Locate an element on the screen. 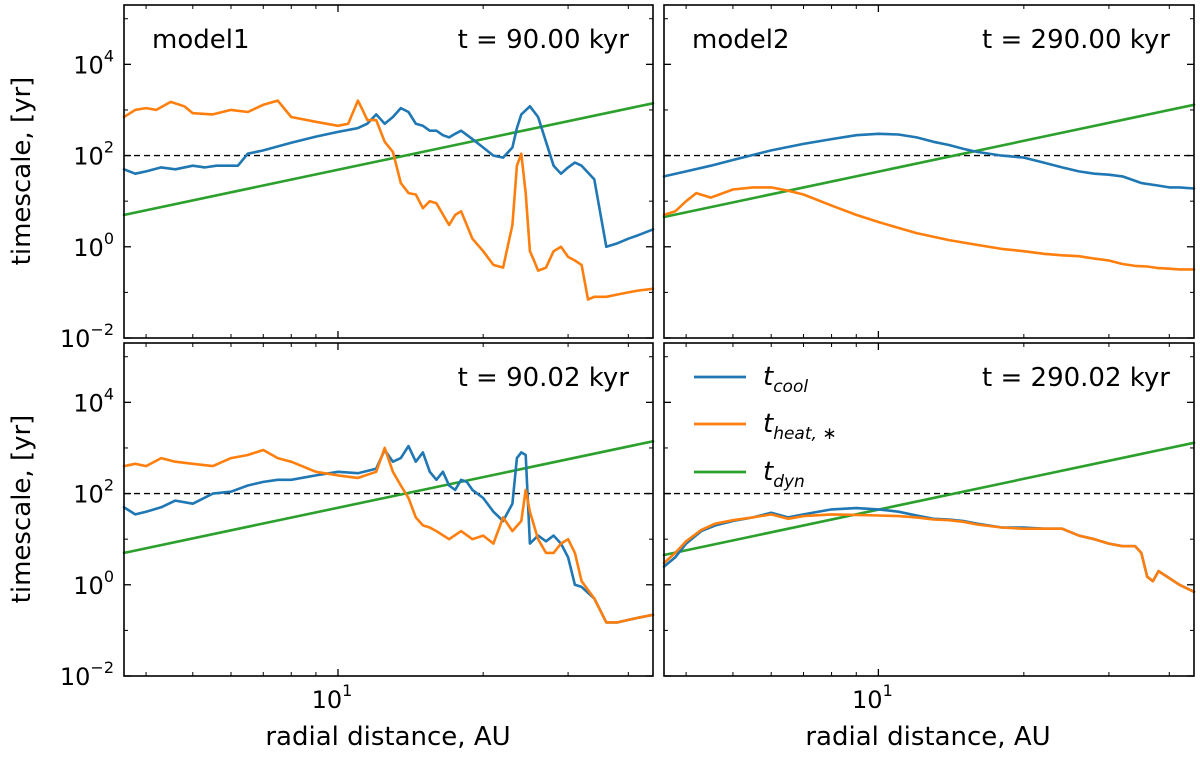 The height and width of the screenshot is (758, 1200). x-axis-label-right: radial distance, AU is located at coordinates (927, 737).